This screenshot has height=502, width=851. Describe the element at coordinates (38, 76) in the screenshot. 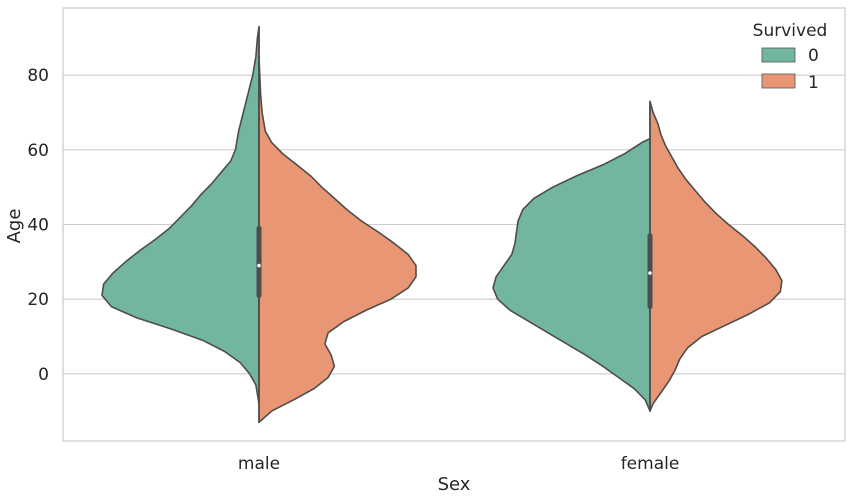

I see `y-tick-label: 80` at that location.